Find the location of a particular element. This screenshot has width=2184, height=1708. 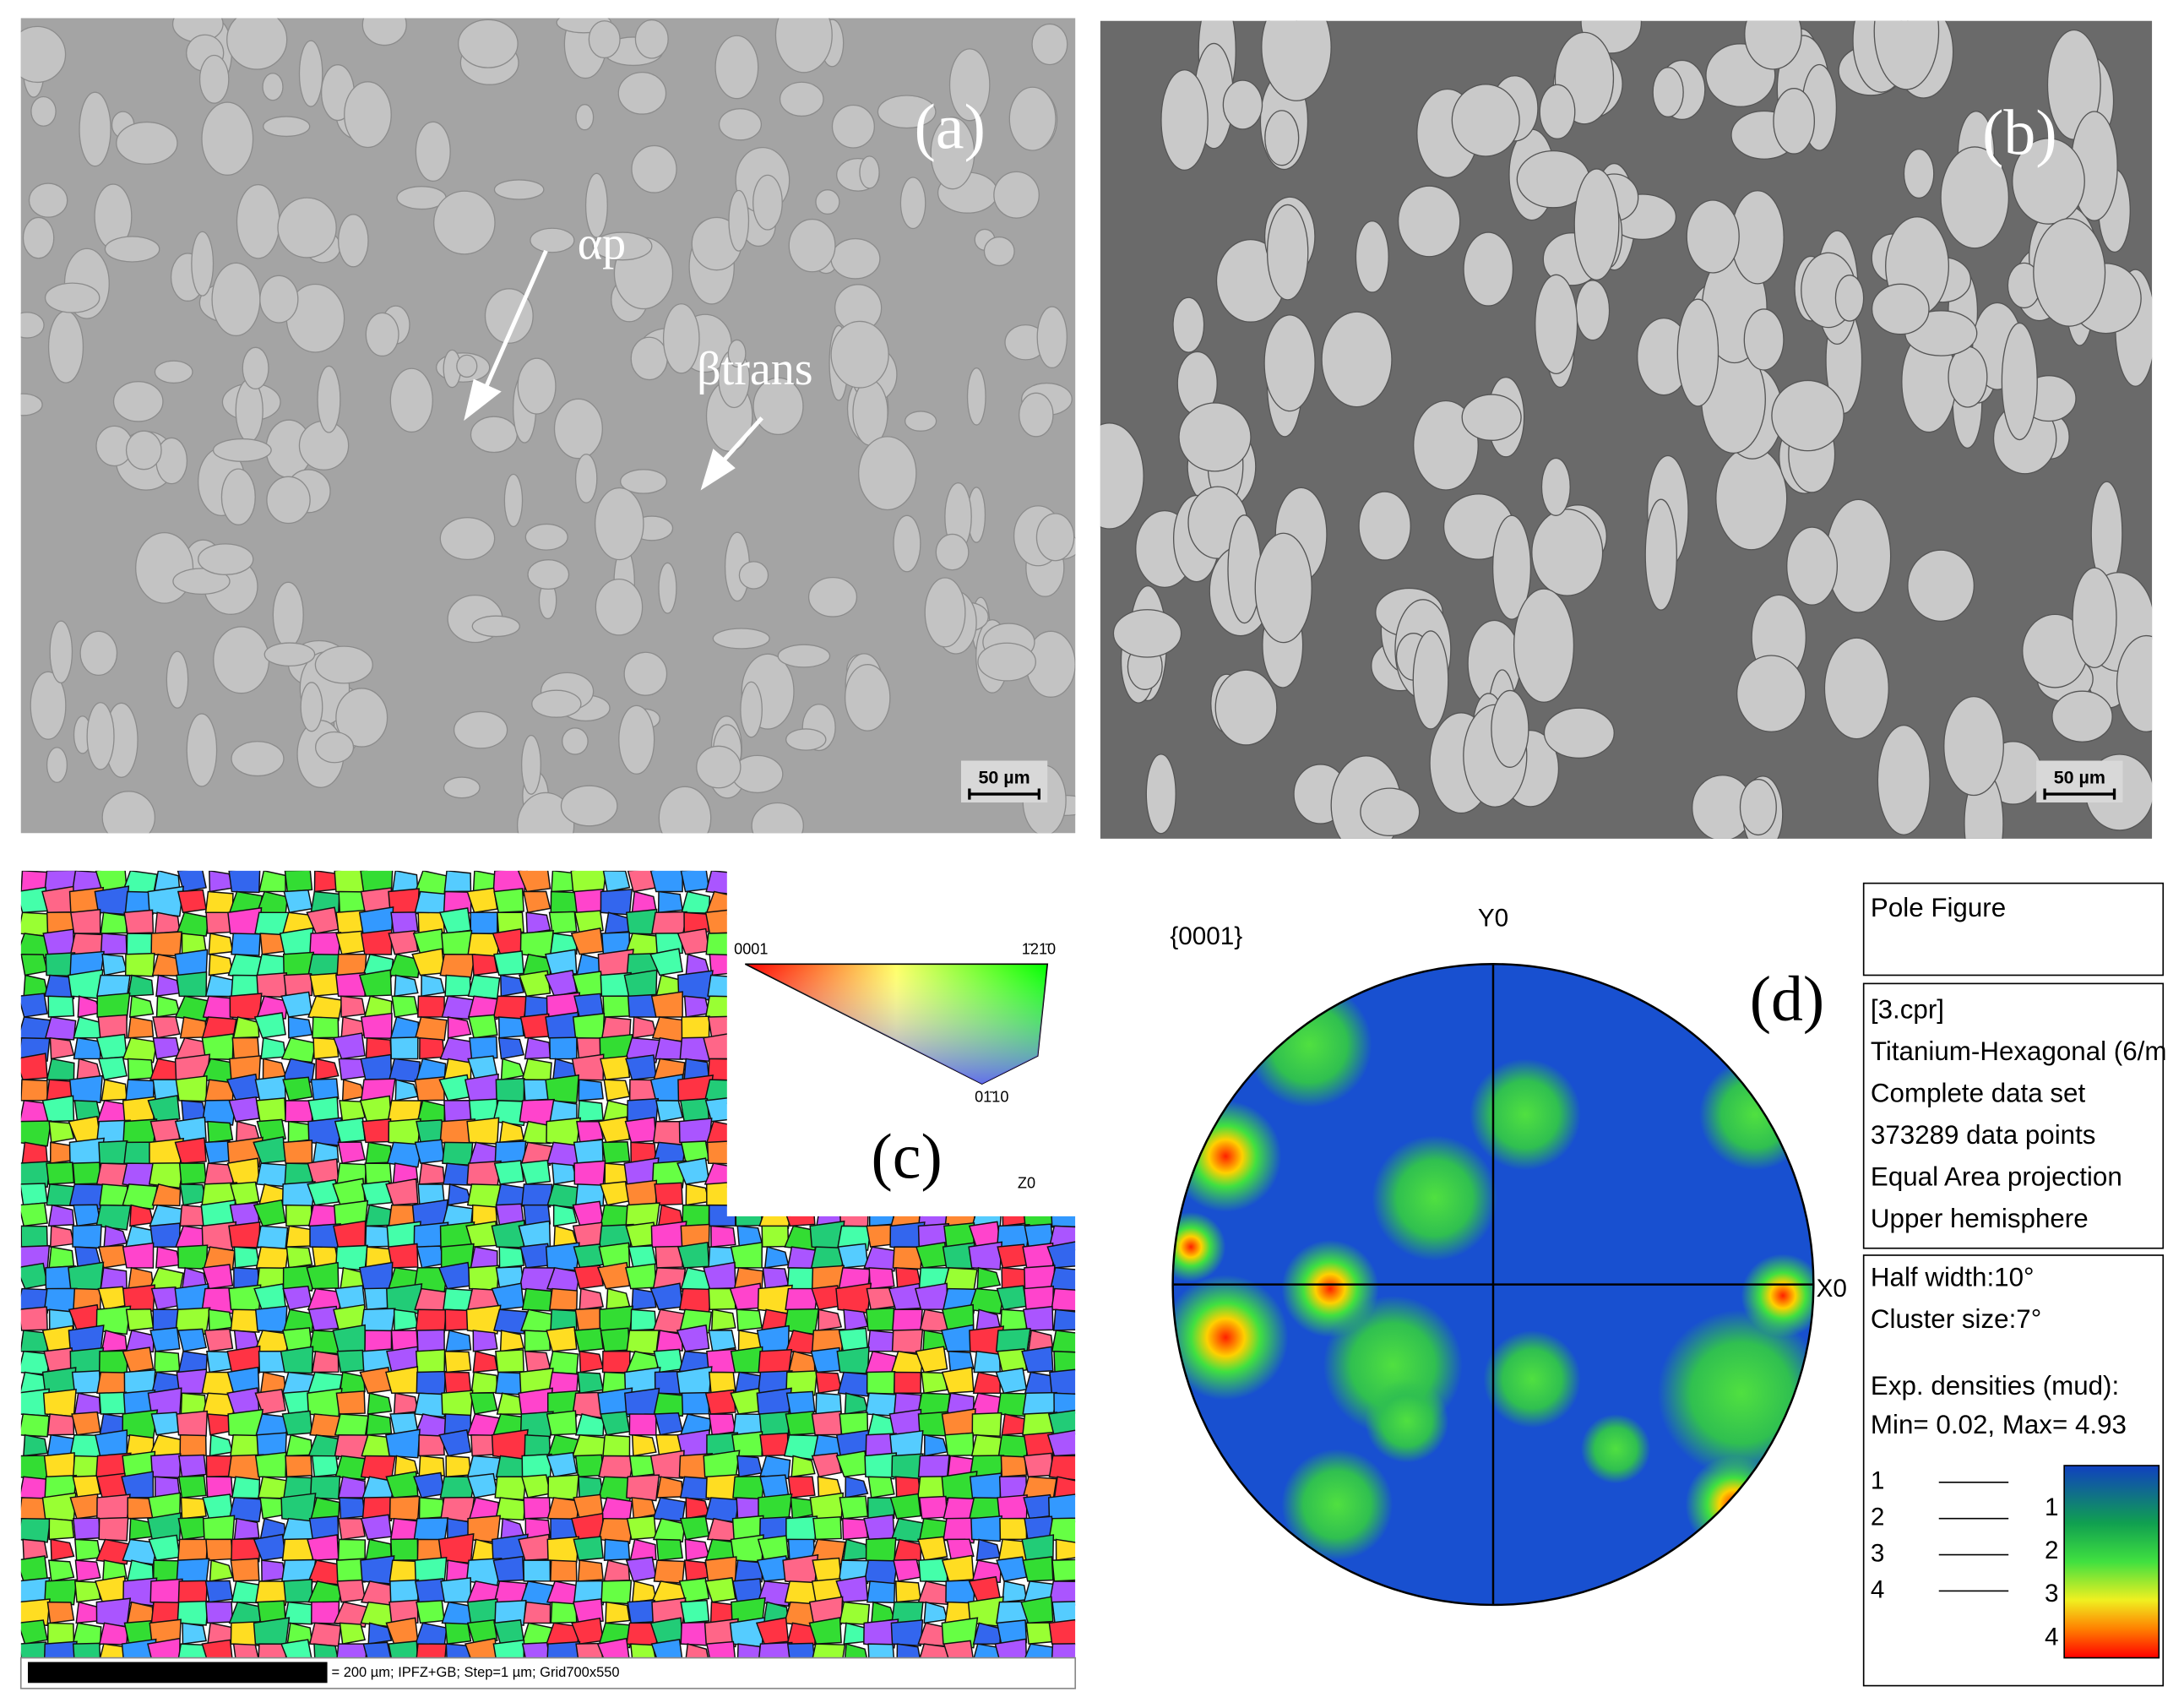

scale-bar-label: 50 µm is located at coordinates (1004, 778).